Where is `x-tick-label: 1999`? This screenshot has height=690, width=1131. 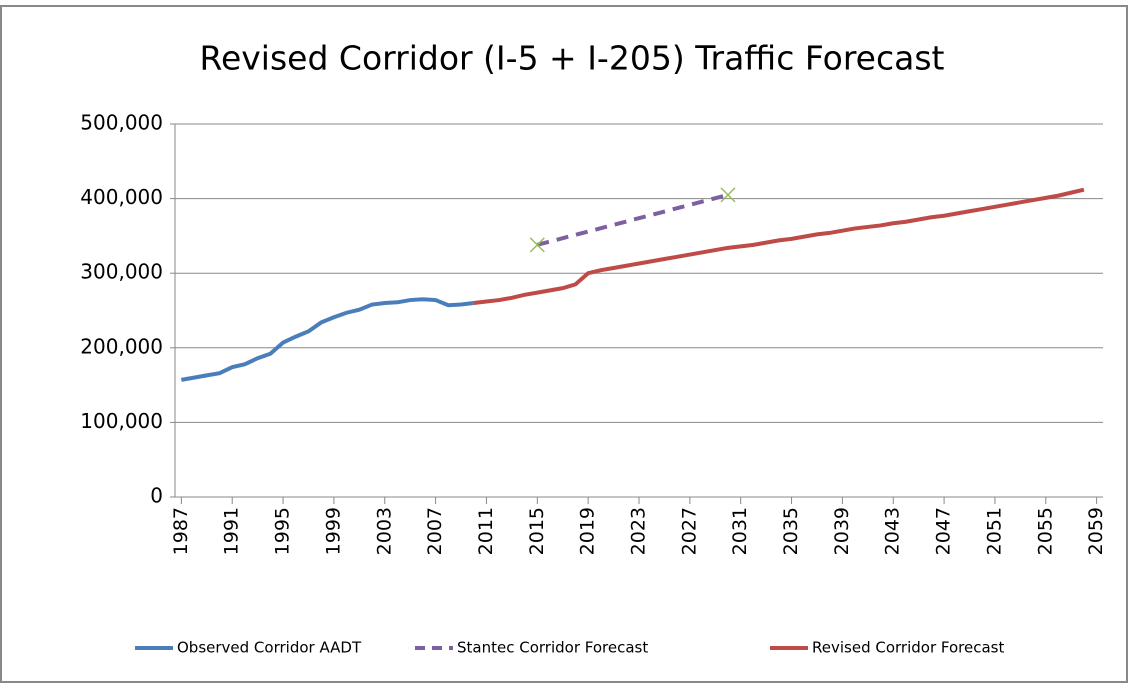
x-tick-label: 1999 is located at coordinates (333, 531).